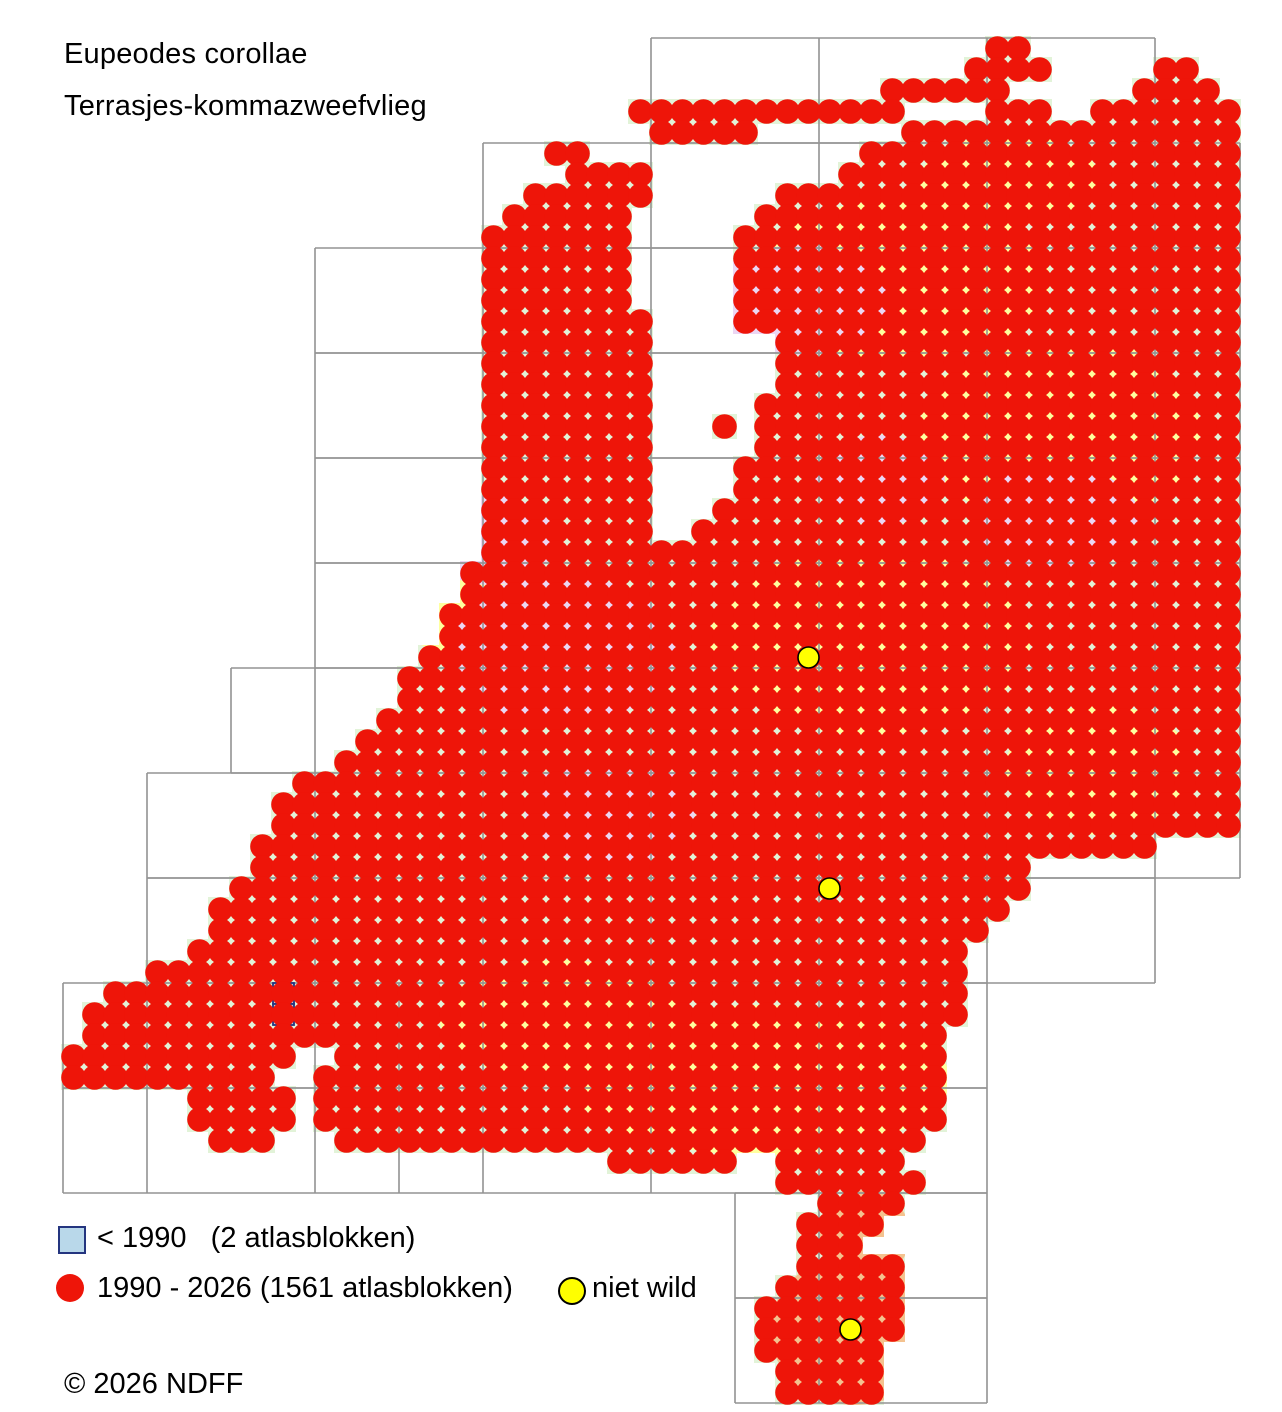  Describe the element at coordinates (829, 993) in the screenshot. I see `not-wild-dots-layer` at that location.